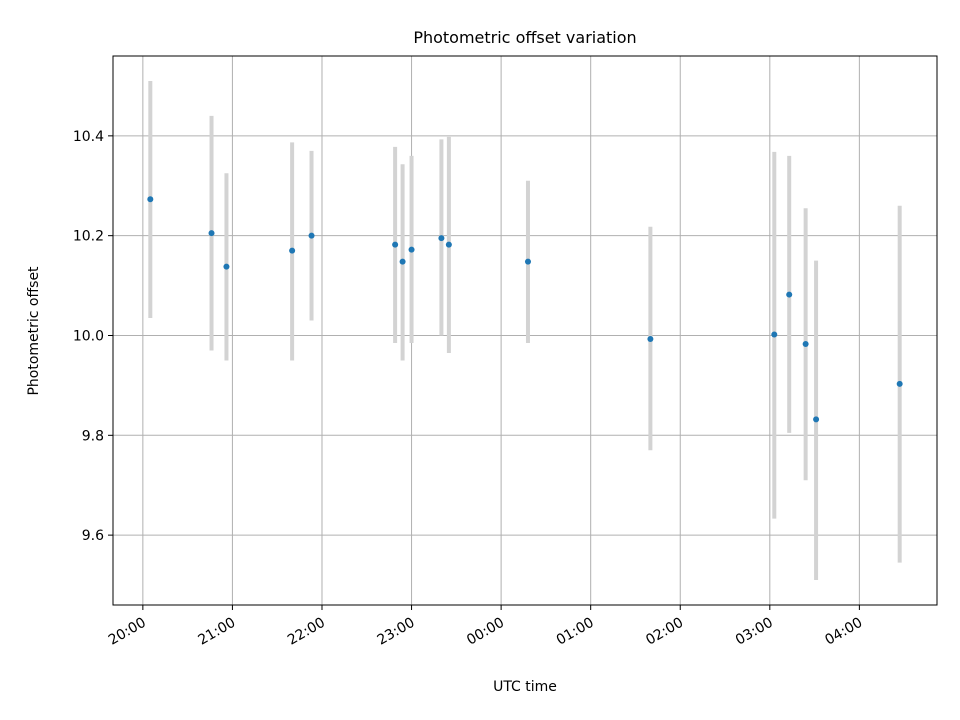  I want to click on x-tick-label: 21:00, so click(216, 632).